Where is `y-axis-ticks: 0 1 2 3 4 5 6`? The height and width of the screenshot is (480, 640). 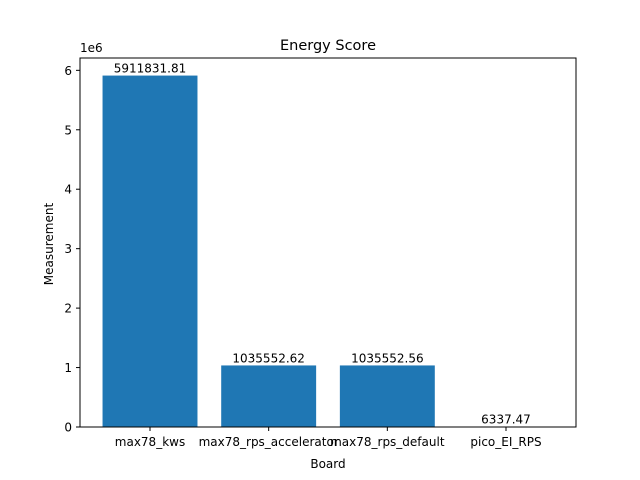
y-axis-ticks: 0 1 2 3 4 5 6 is located at coordinates (72, 249).